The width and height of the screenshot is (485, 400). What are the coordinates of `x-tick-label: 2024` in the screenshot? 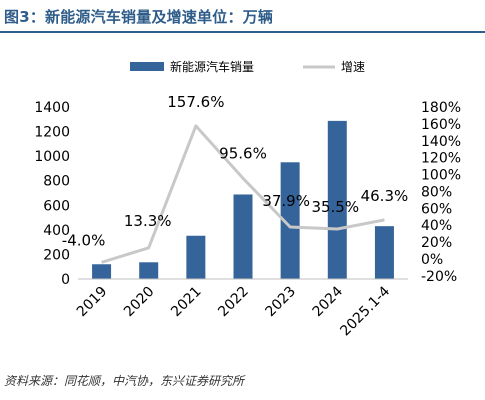 It's located at (328, 301).